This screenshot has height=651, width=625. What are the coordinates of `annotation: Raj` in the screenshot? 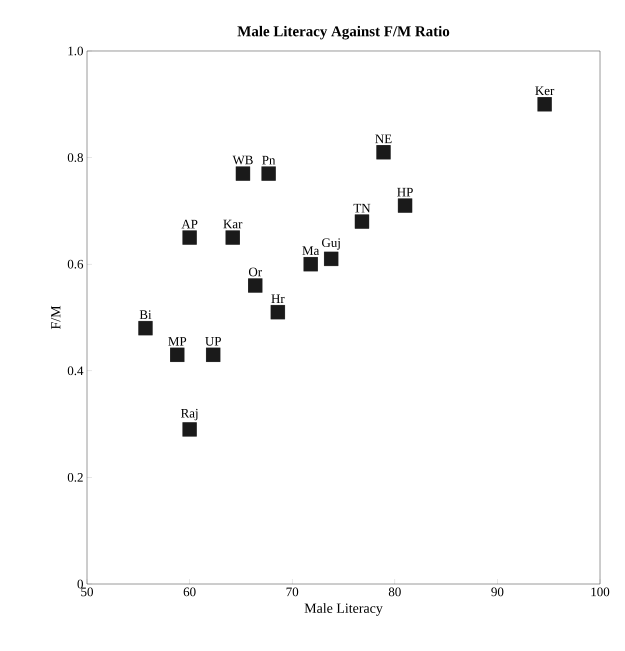 It's located at (189, 414).